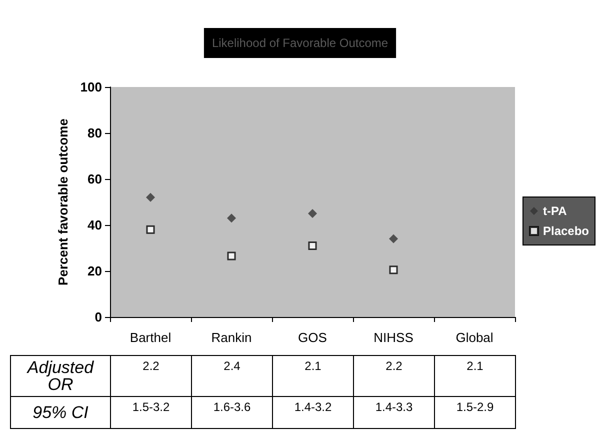 This screenshot has width=600, height=442. I want to click on legend-label: t-PA, so click(555, 211).